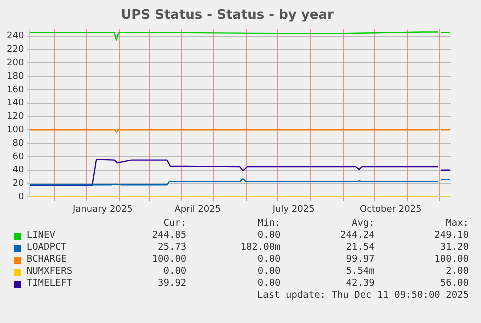 The height and width of the screenshot is (323, 481). Describe the element at coordinates (360, 248) in the screenshot. I see `text: 21.54` at that location.